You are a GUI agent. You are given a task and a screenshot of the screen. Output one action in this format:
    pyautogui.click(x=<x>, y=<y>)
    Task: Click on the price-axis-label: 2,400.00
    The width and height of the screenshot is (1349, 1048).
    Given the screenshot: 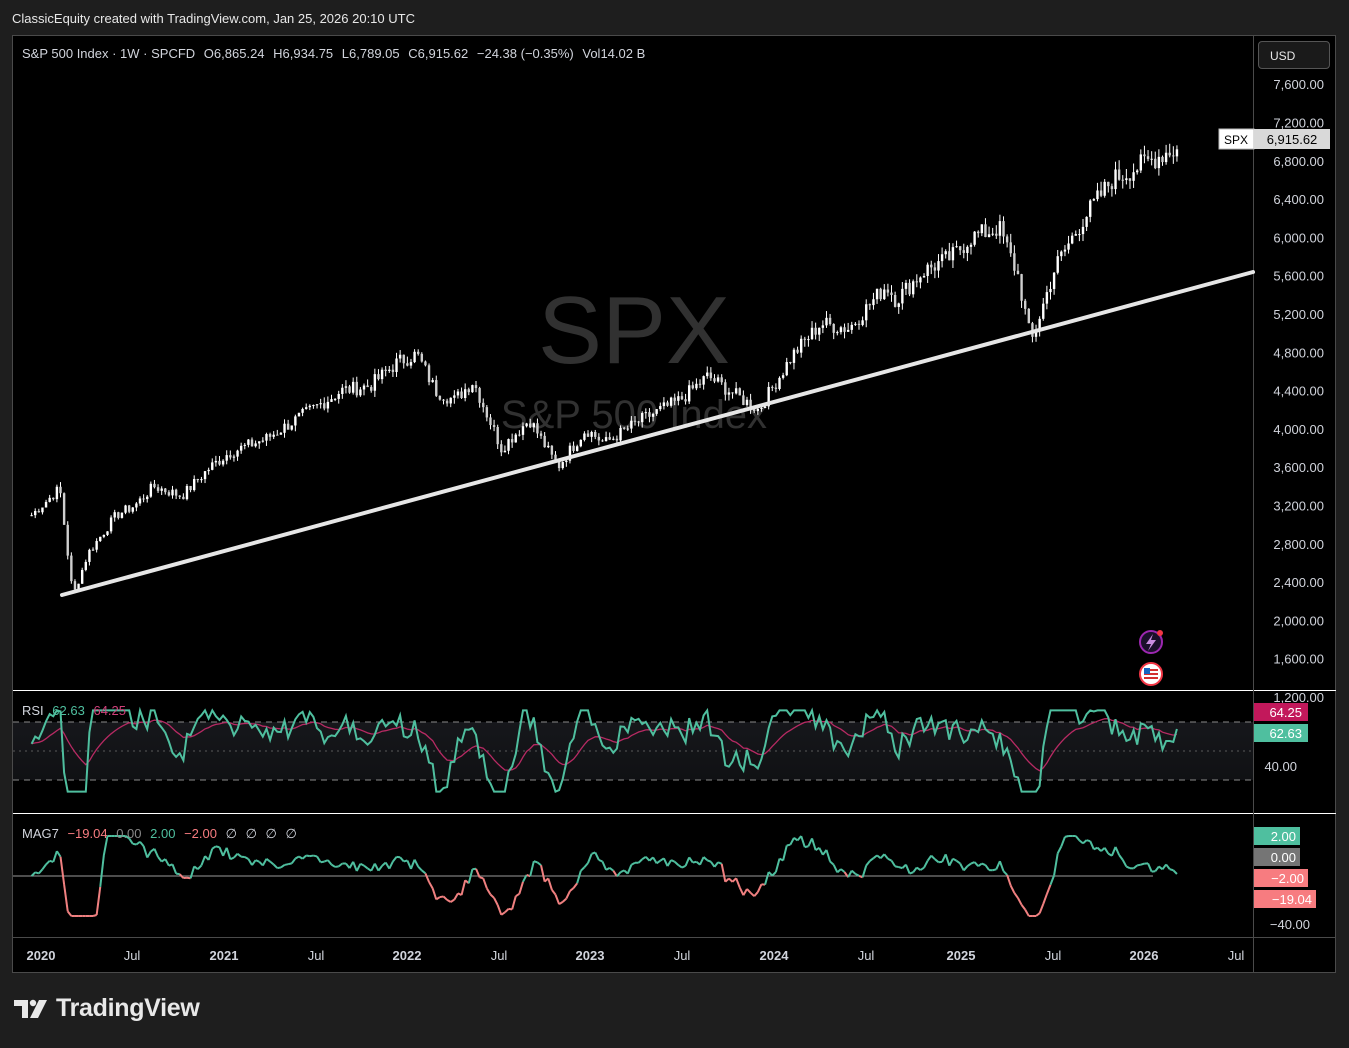 What is the action you would take?
    pyautogui.click(x=1298, y=582)
    